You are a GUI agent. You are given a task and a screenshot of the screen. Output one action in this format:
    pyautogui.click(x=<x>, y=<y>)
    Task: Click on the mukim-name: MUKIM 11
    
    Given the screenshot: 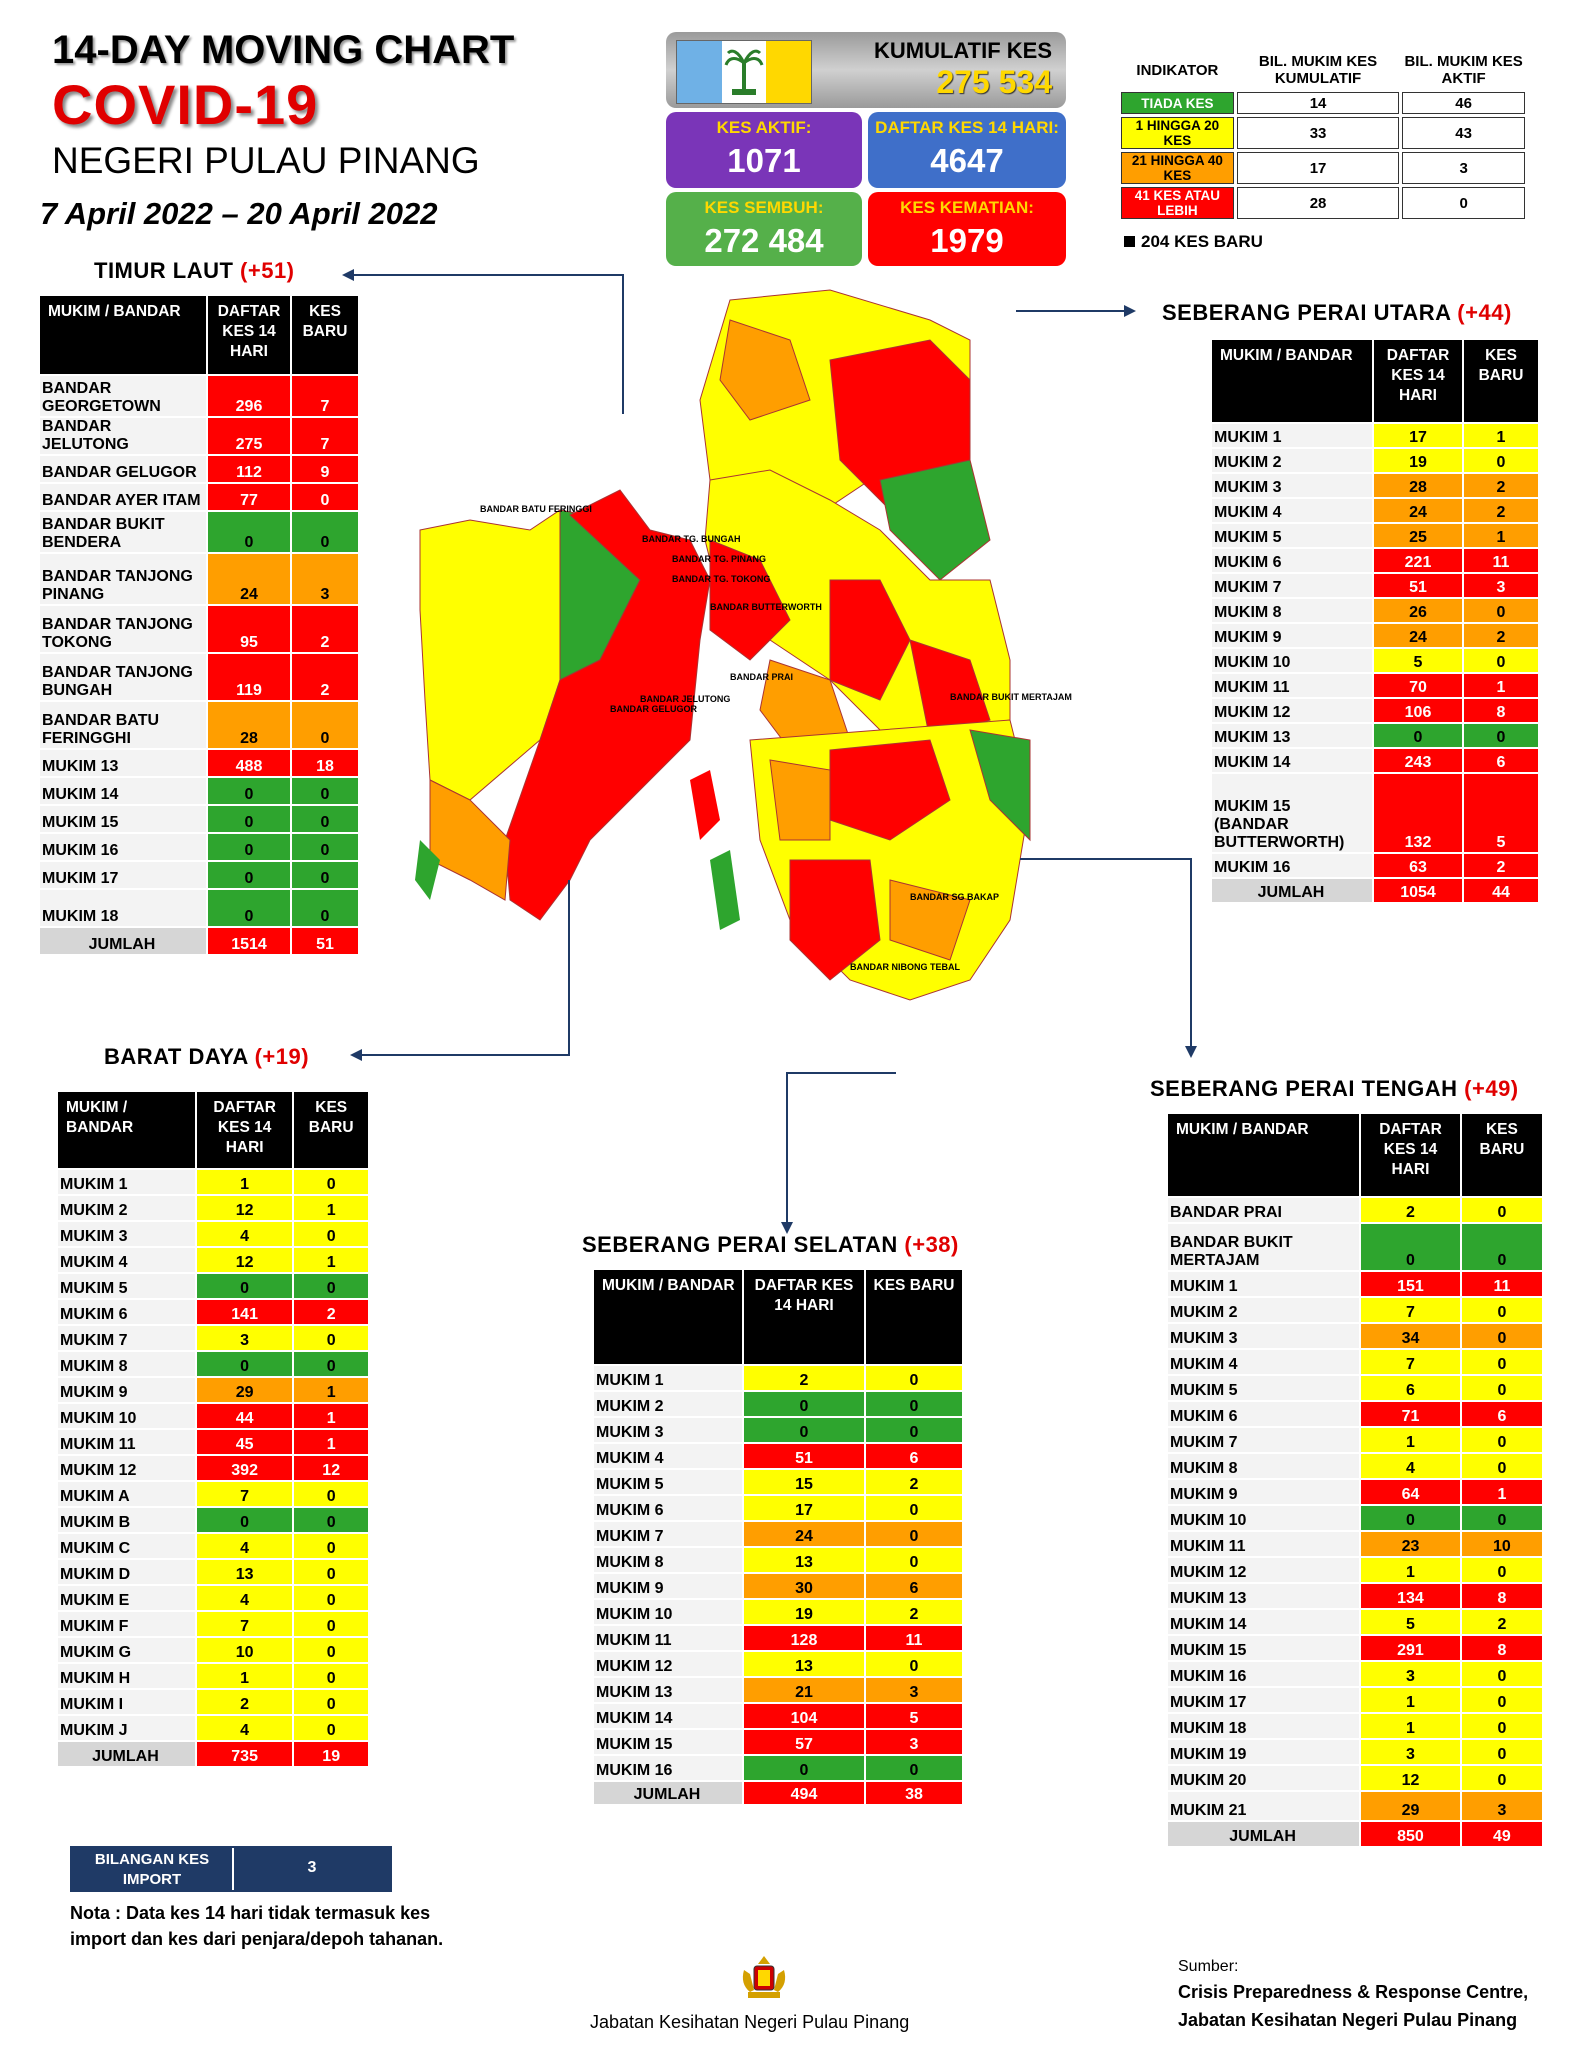 What is the action you would take?
    pyautogui.click(x=1264, y=1544)
    